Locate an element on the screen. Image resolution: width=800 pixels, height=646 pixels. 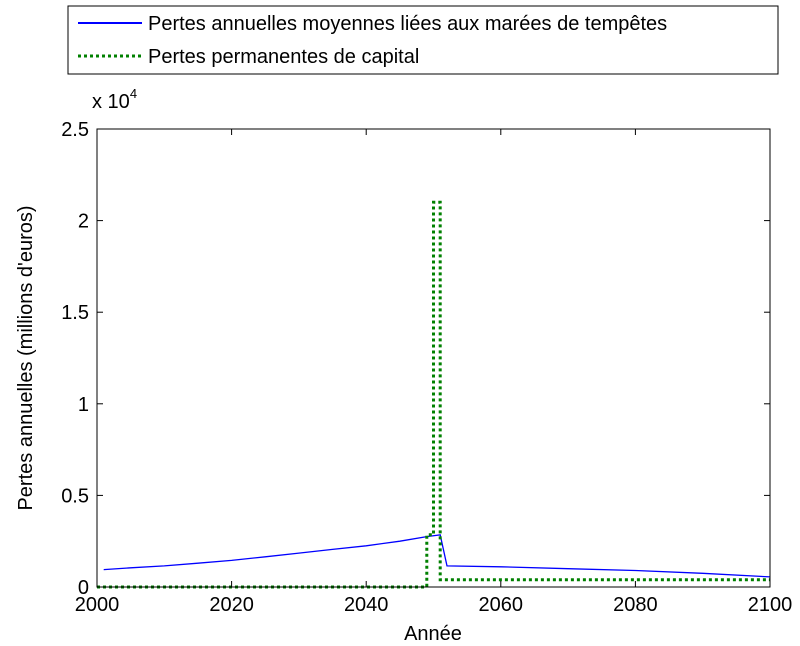
y-tick-label: 2.5 is located at coordinates (75, 130).